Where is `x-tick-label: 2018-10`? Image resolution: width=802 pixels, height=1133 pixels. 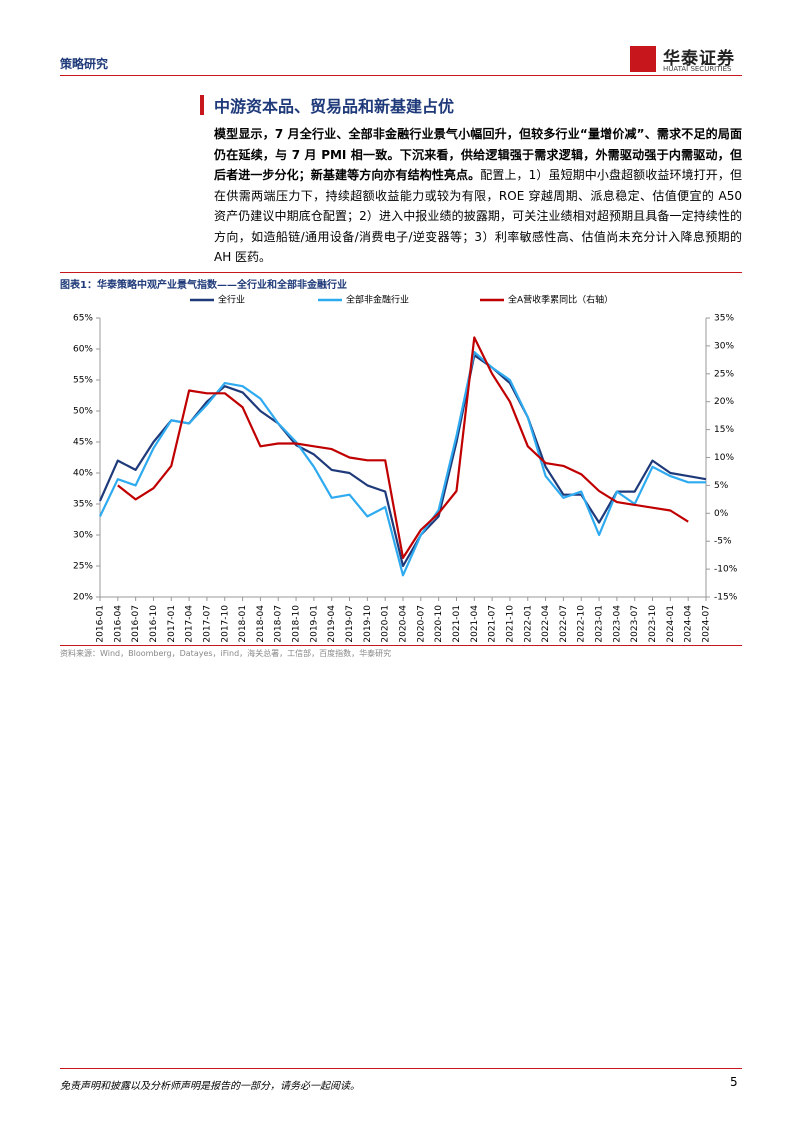 x-tick-label: 2018-10 is located at coordinates (297, 623).